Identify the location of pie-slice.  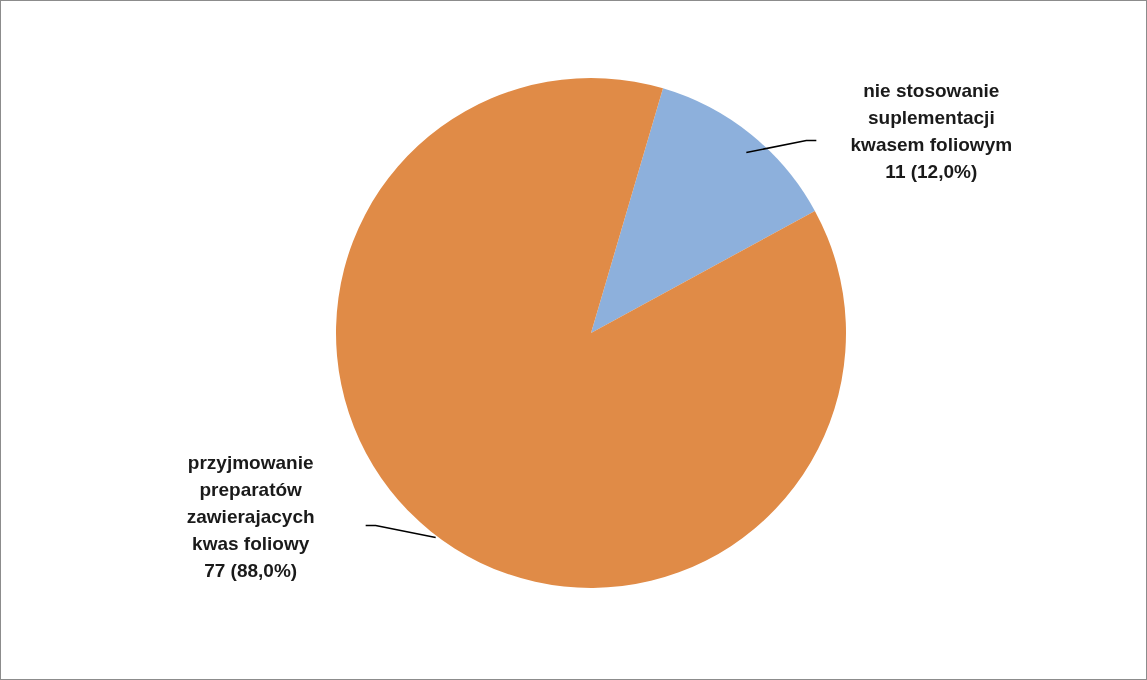
(703, 210).